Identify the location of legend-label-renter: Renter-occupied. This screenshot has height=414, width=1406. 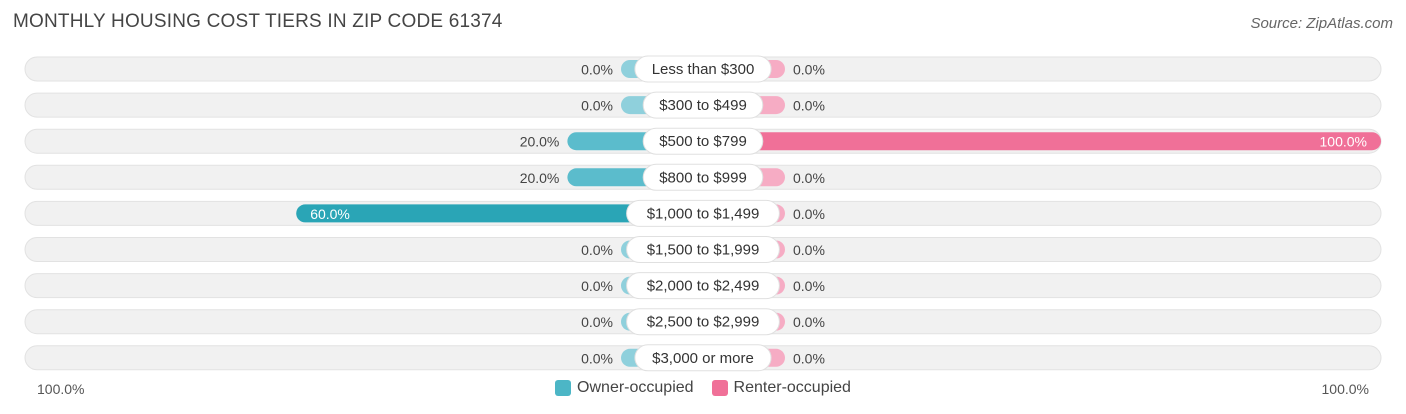
(792, 387).